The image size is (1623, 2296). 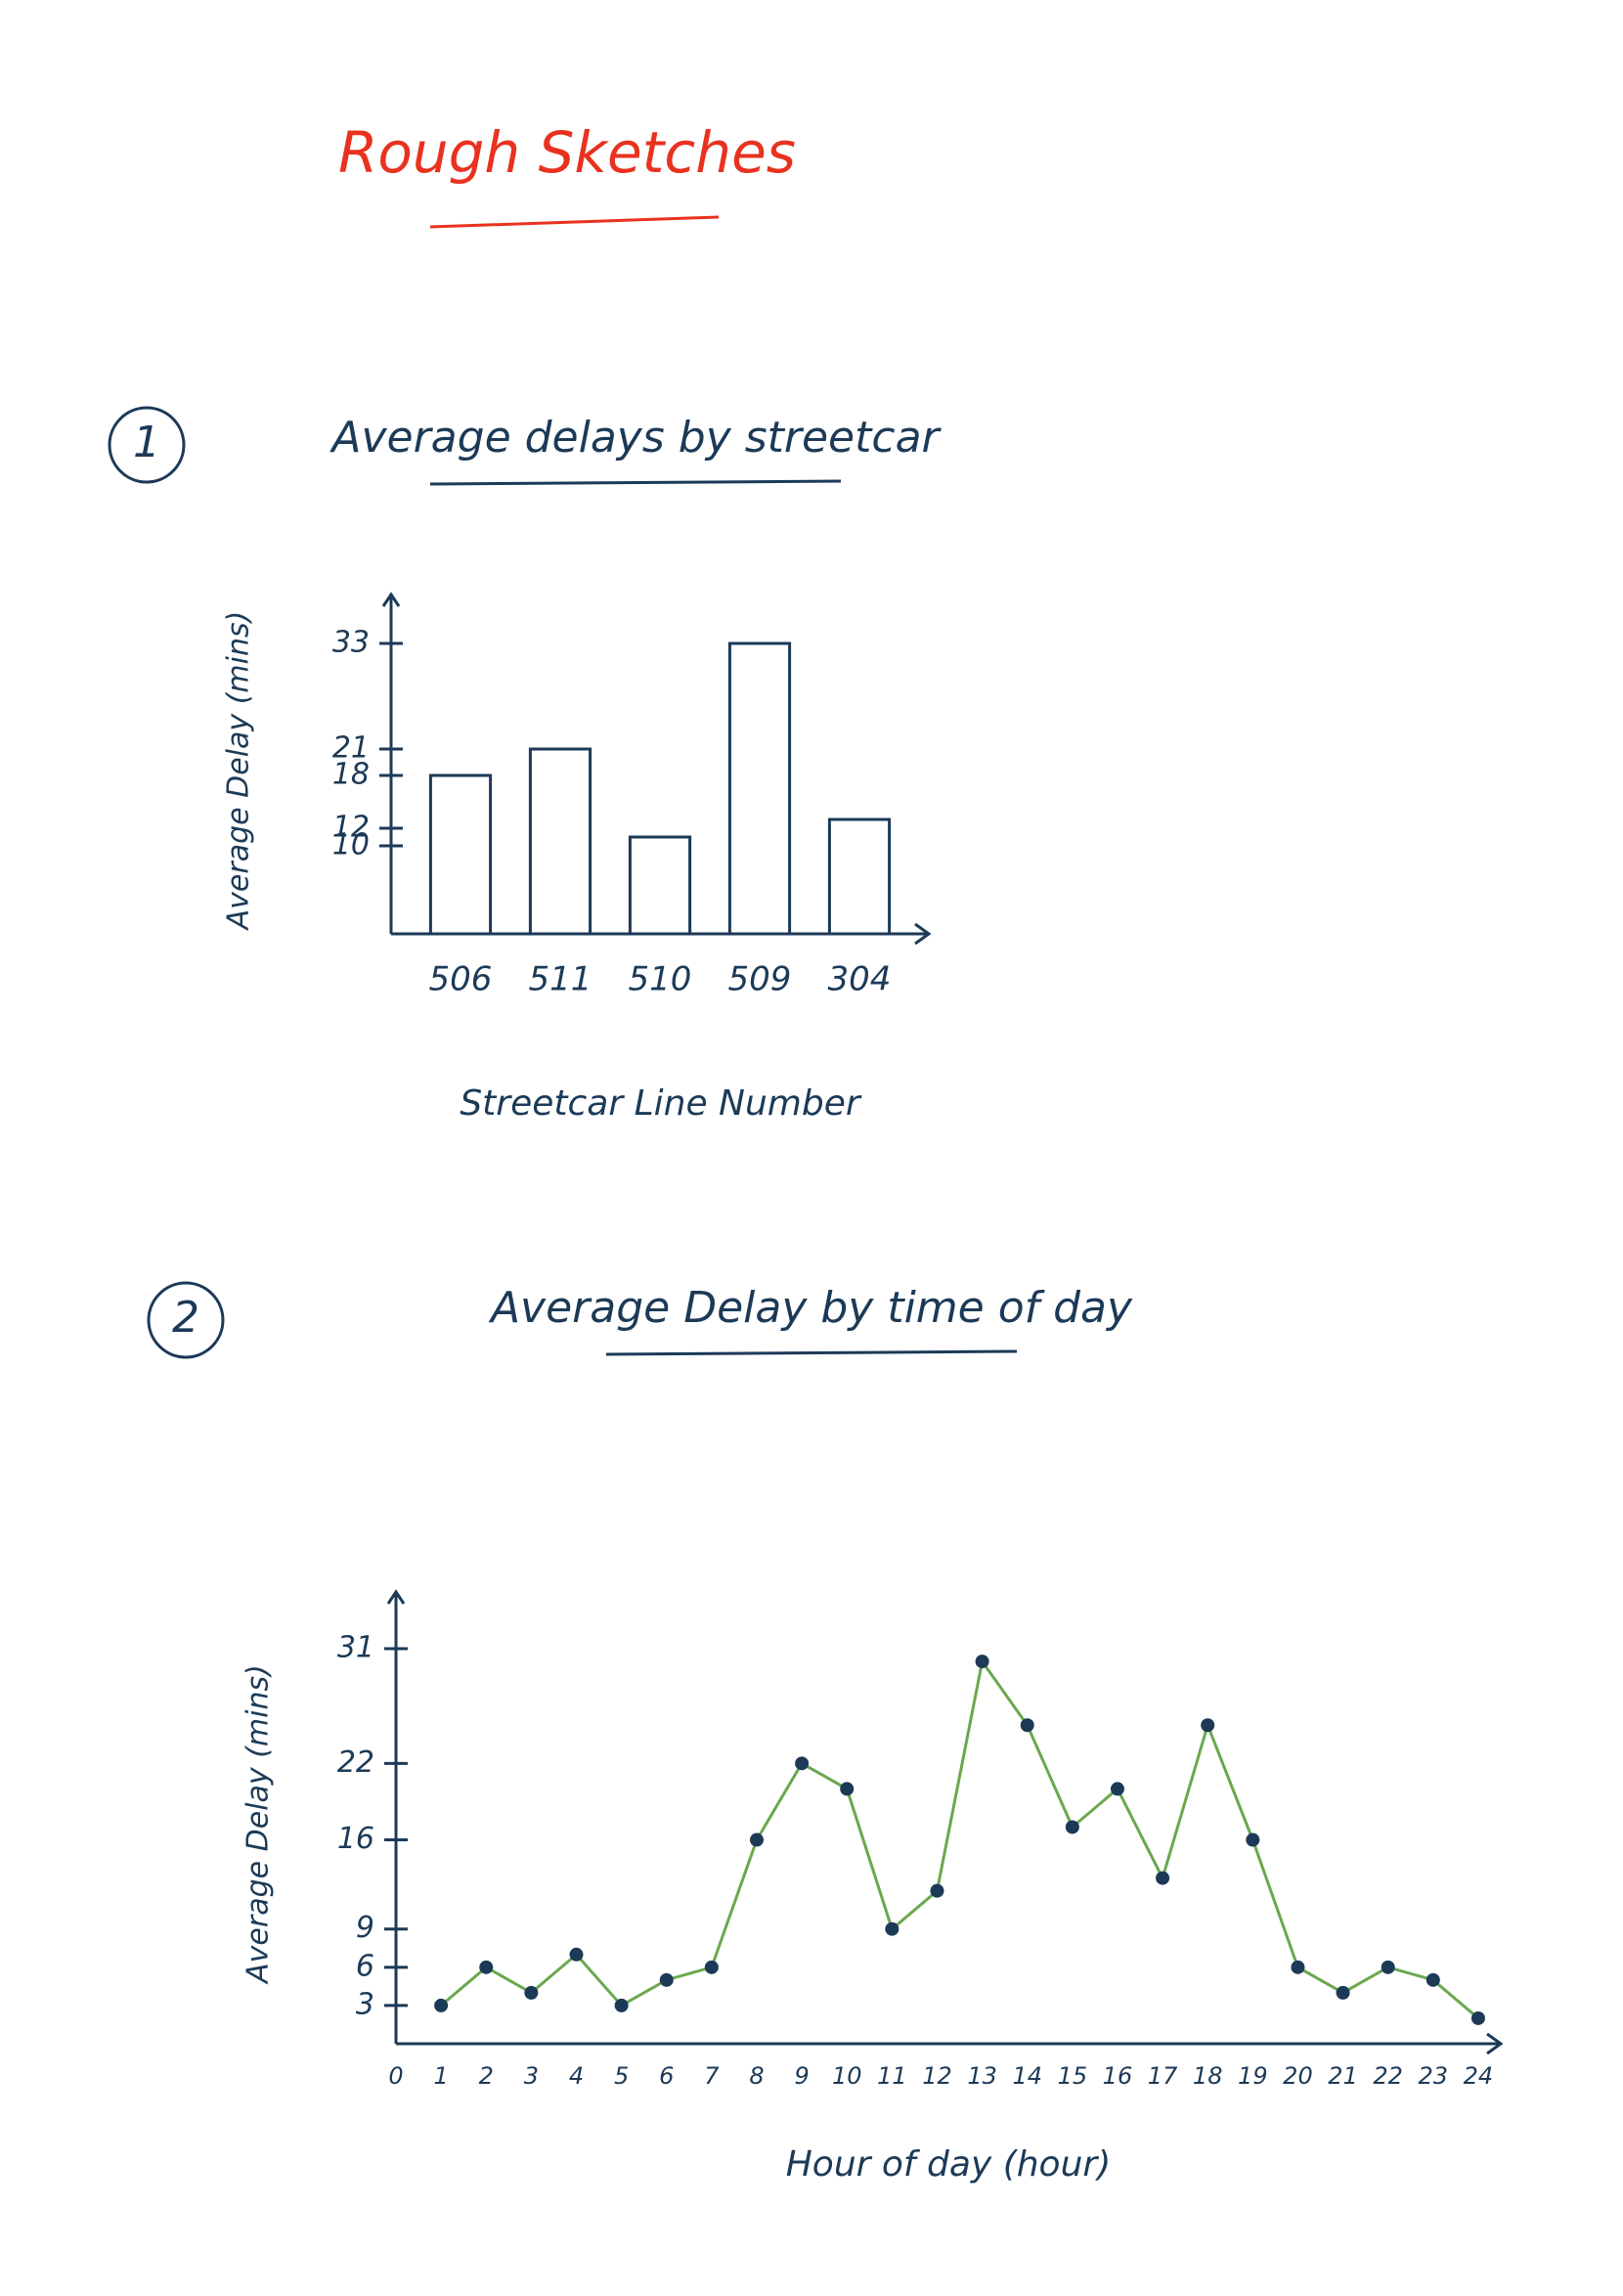 What do you see at coordinates (1388, 2076) in the screenshot?
I see `x-tick-label: 22` at bounding box center [1388, 2076].